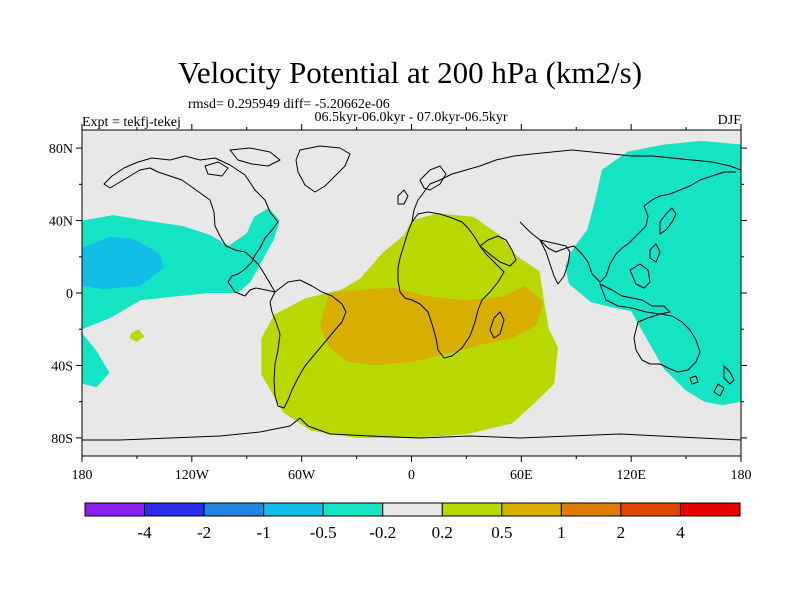  What do you see at coordinates (131, 122) in the screenshot?
I see `experiment-label: Expt = tekfj-tekej` at bounding box center [131, 122].